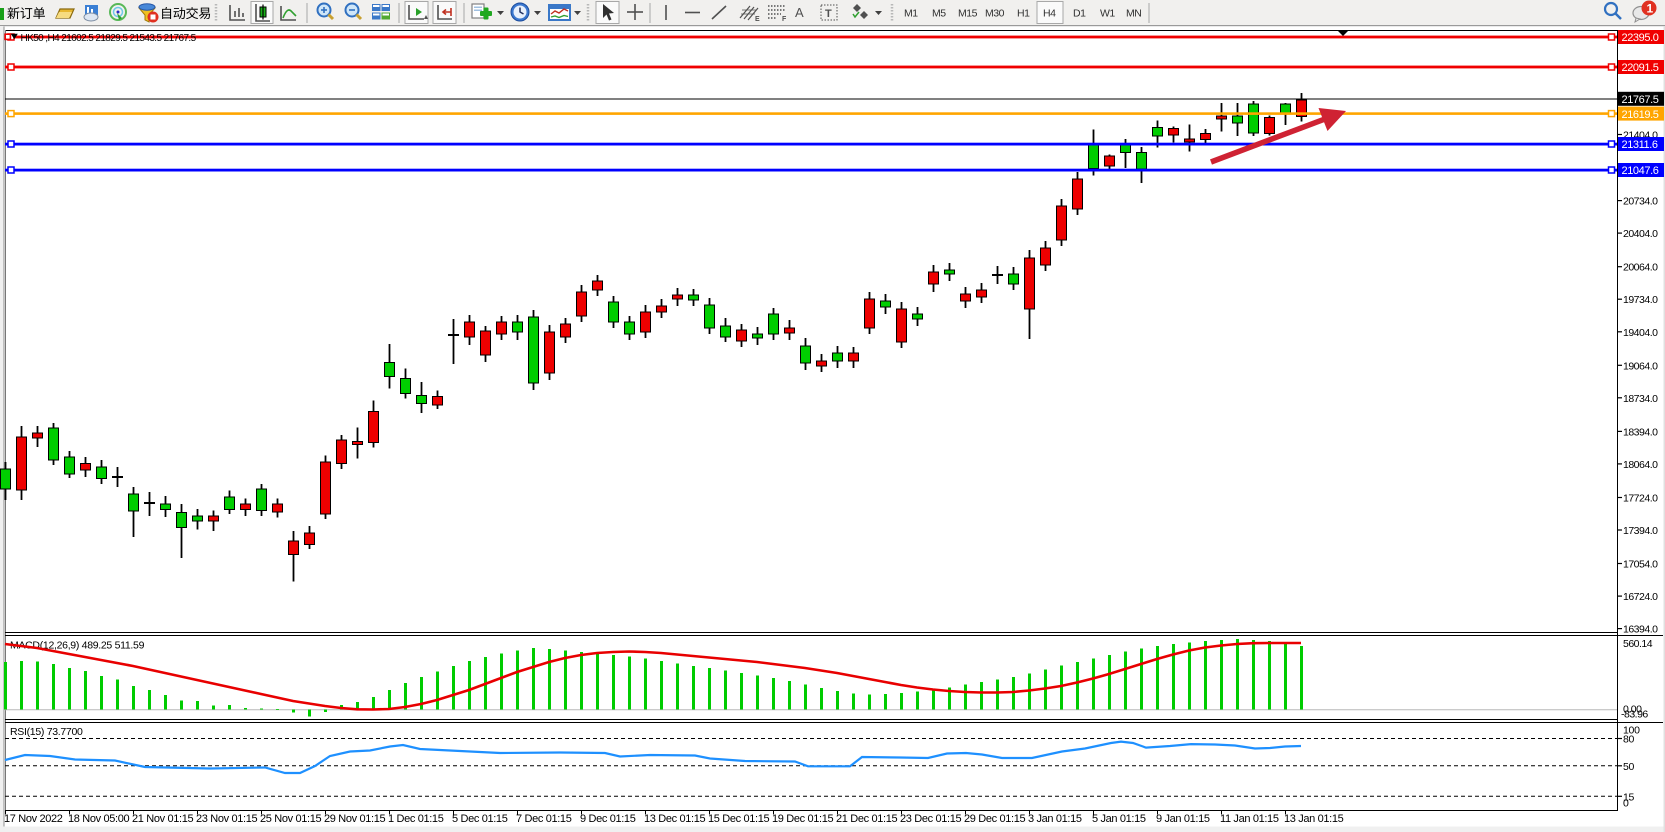  I want to click on svg-text: 16724.0, so click(1640, 597).